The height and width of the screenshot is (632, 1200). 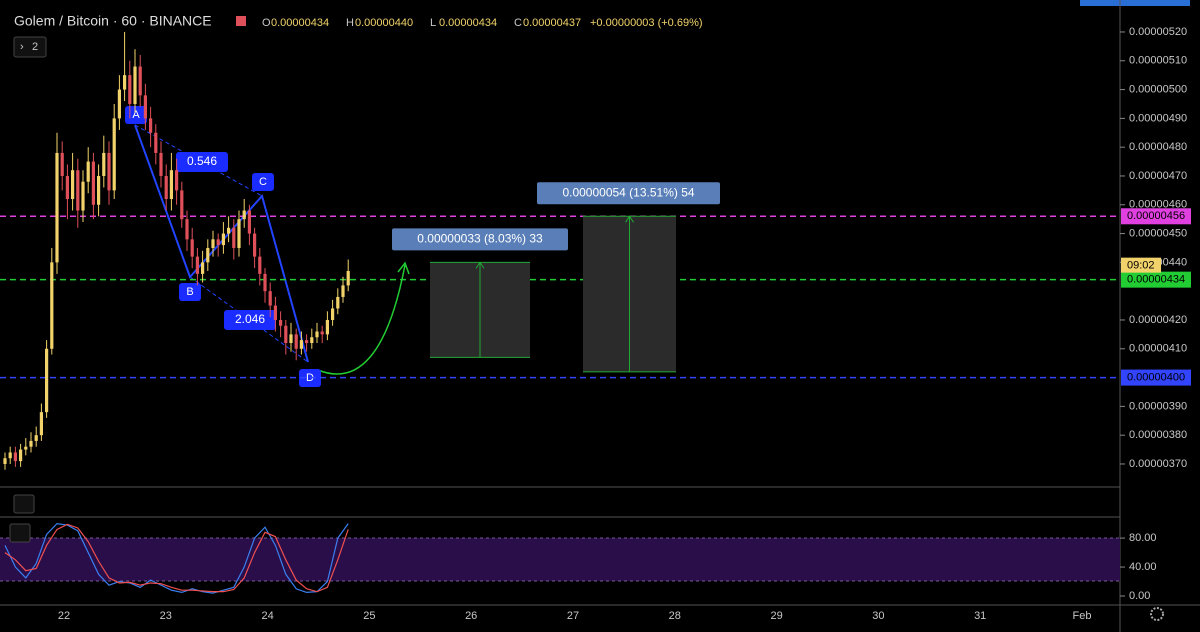 What do you see at coordinates (1158, 435) in the screenshot?
I see `price-label: 0.00000380` at bounding box center [1158, 435].